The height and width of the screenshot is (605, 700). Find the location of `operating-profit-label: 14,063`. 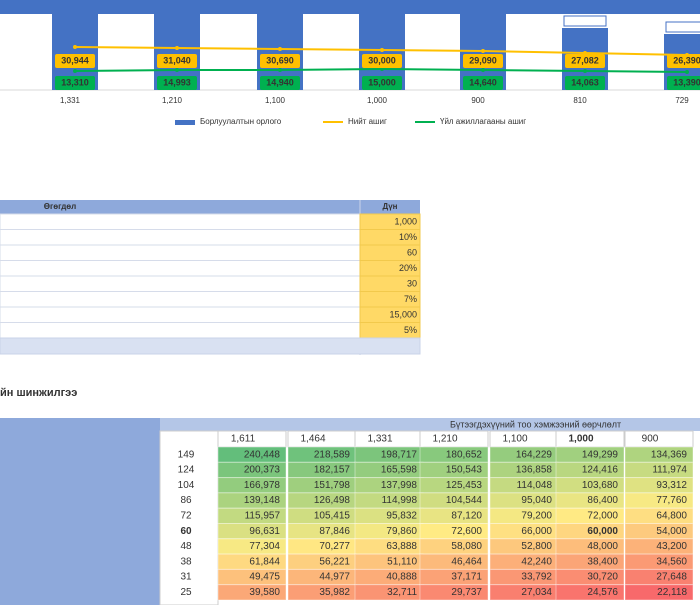

operating-profit-label: 14,063 is located at coordinates (585, 82).